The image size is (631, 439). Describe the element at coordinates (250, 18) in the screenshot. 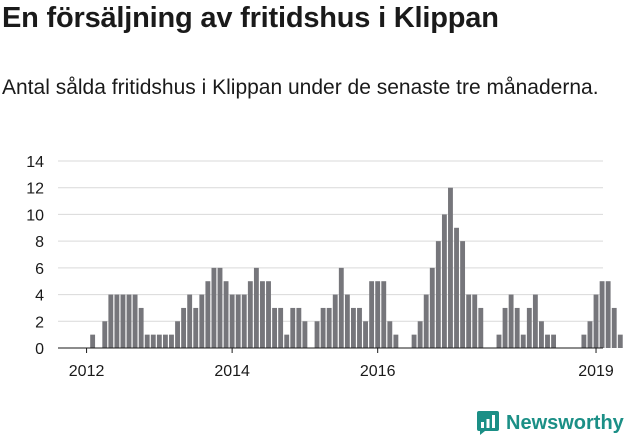

I see `chart-title: En försäljning av fritidshus i Klippan` at that location.